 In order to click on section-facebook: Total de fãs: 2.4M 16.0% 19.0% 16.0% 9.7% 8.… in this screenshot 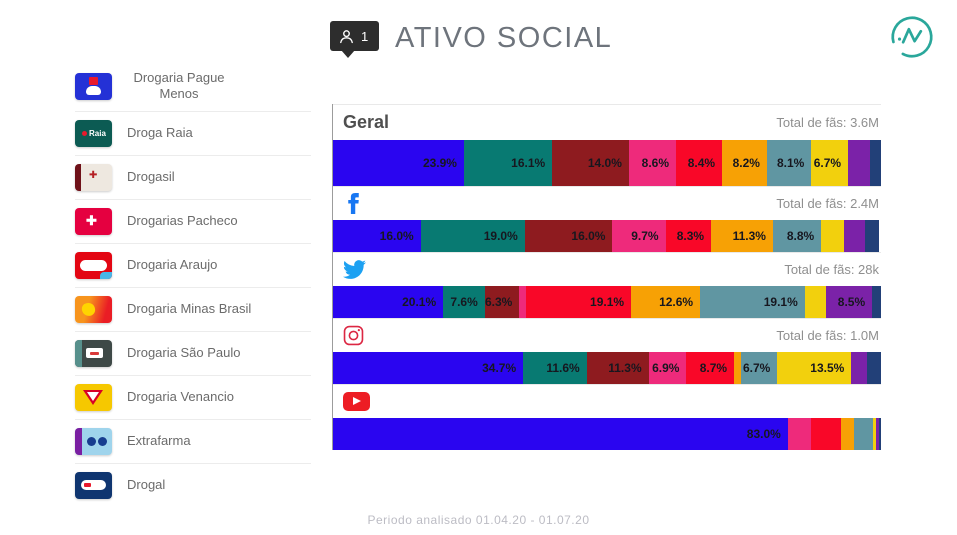, I will do `click(607, 219)`.